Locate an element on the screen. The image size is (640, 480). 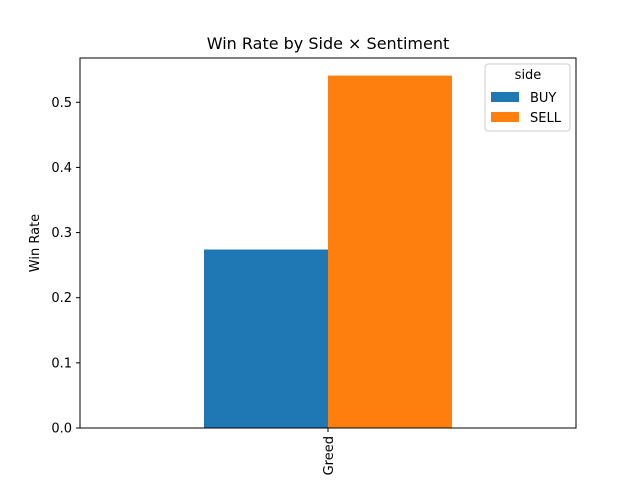
bar-buy-greed is located at coordinates (266, 338).